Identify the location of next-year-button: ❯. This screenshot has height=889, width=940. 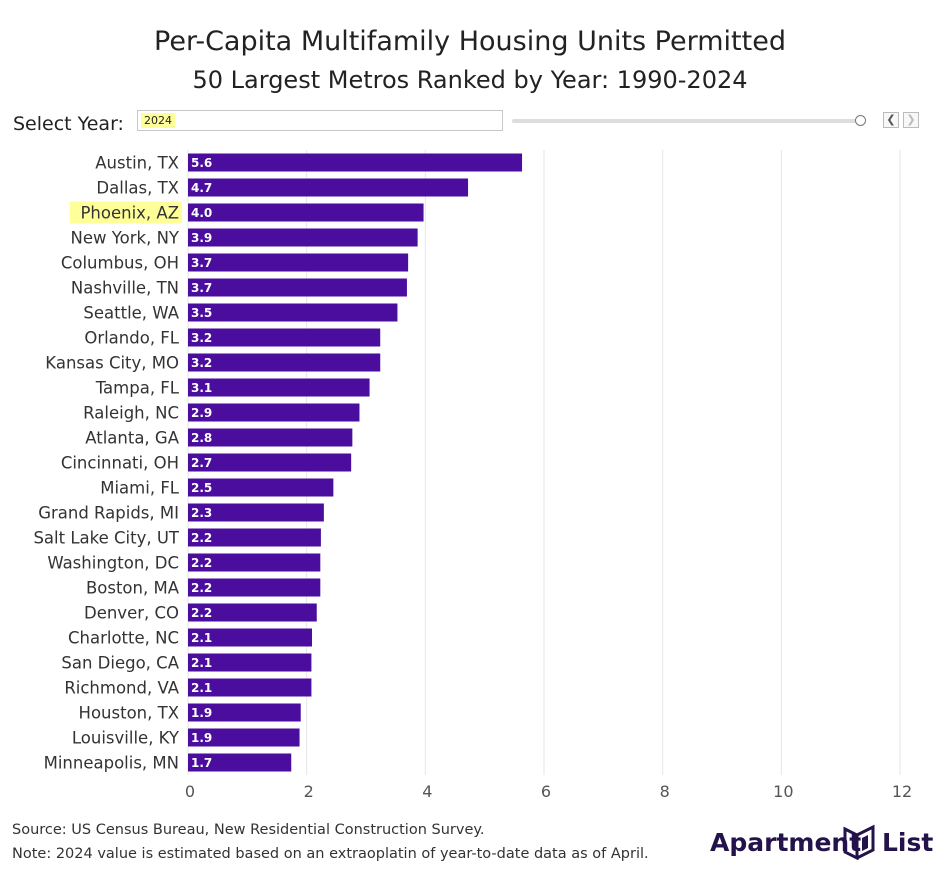
(911, 120).